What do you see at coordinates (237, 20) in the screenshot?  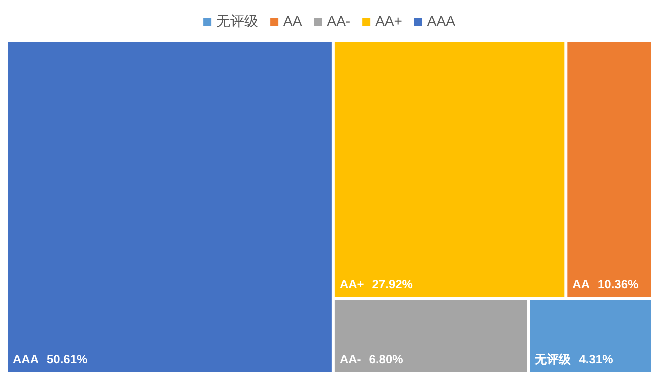 I see `legend-label: 无评级` at bounding box center [237, 20].